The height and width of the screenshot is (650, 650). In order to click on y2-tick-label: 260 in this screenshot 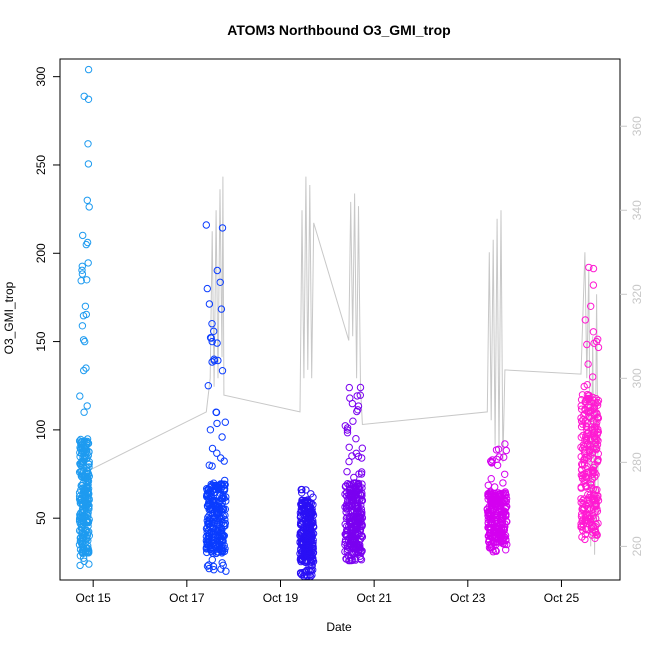, I will do `click(637, 546)`.